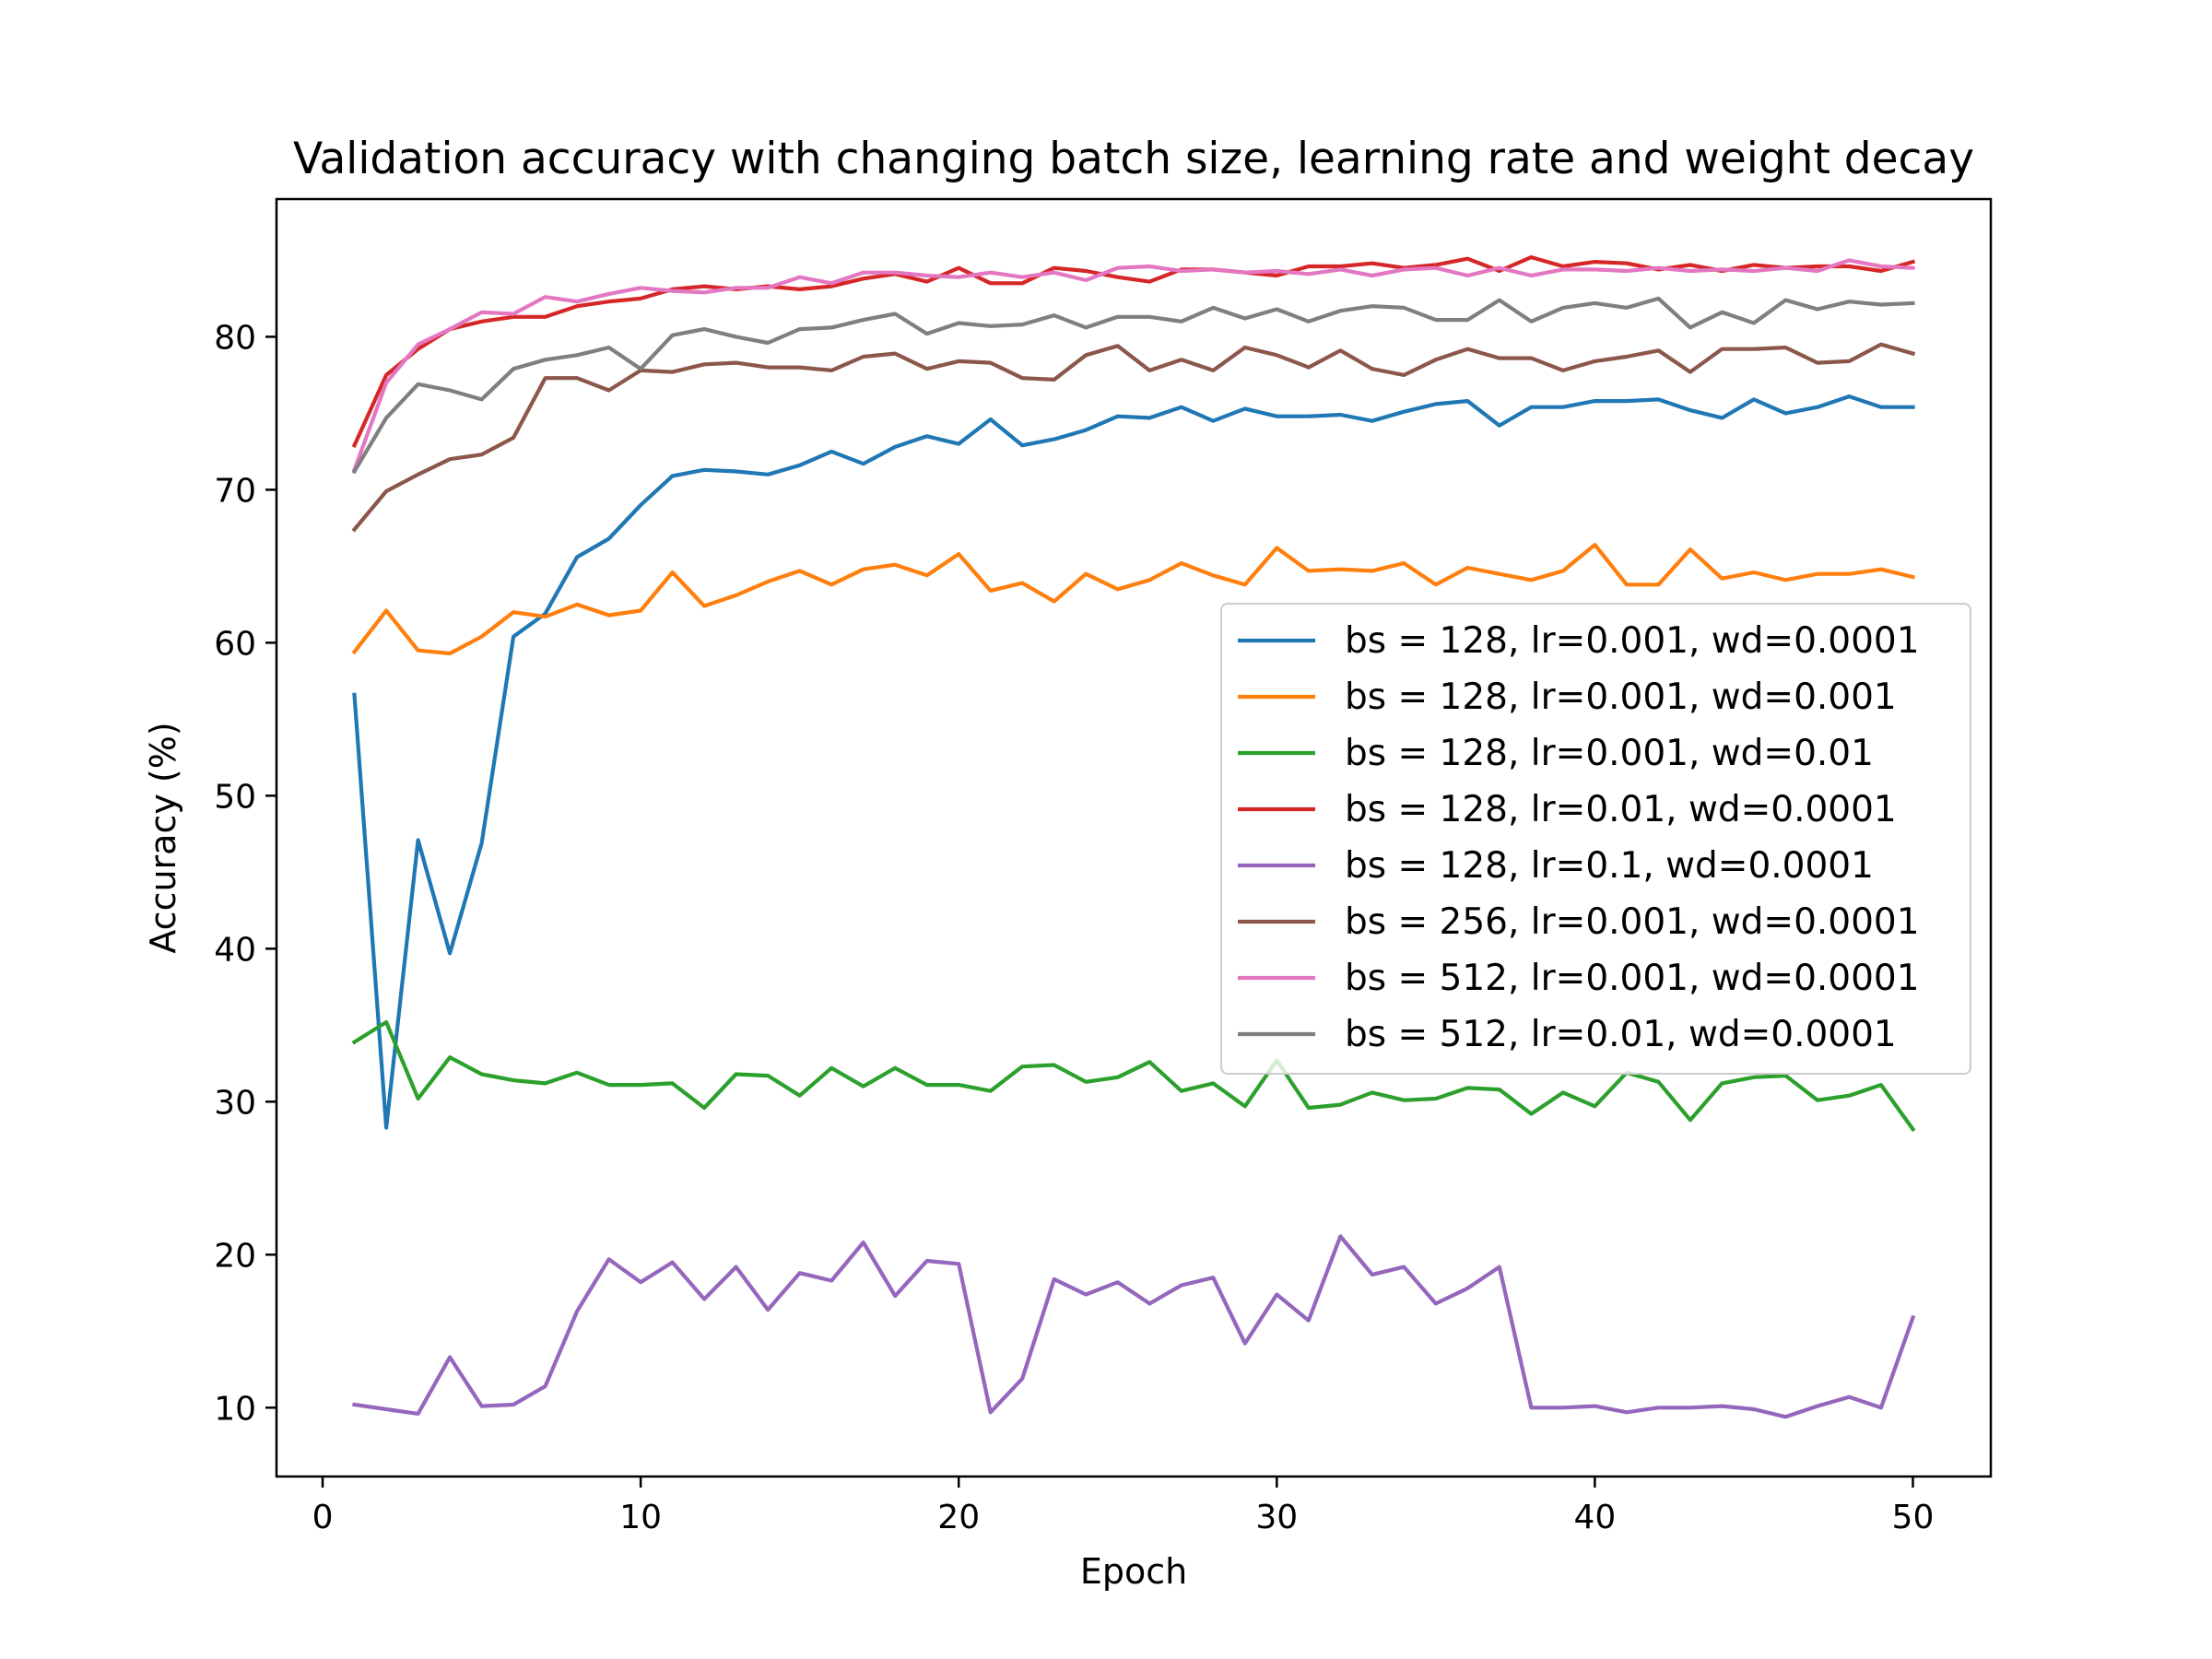 The image size is (2212, 1659). I want to click on y-tick-label: 50, so click(235, 797).